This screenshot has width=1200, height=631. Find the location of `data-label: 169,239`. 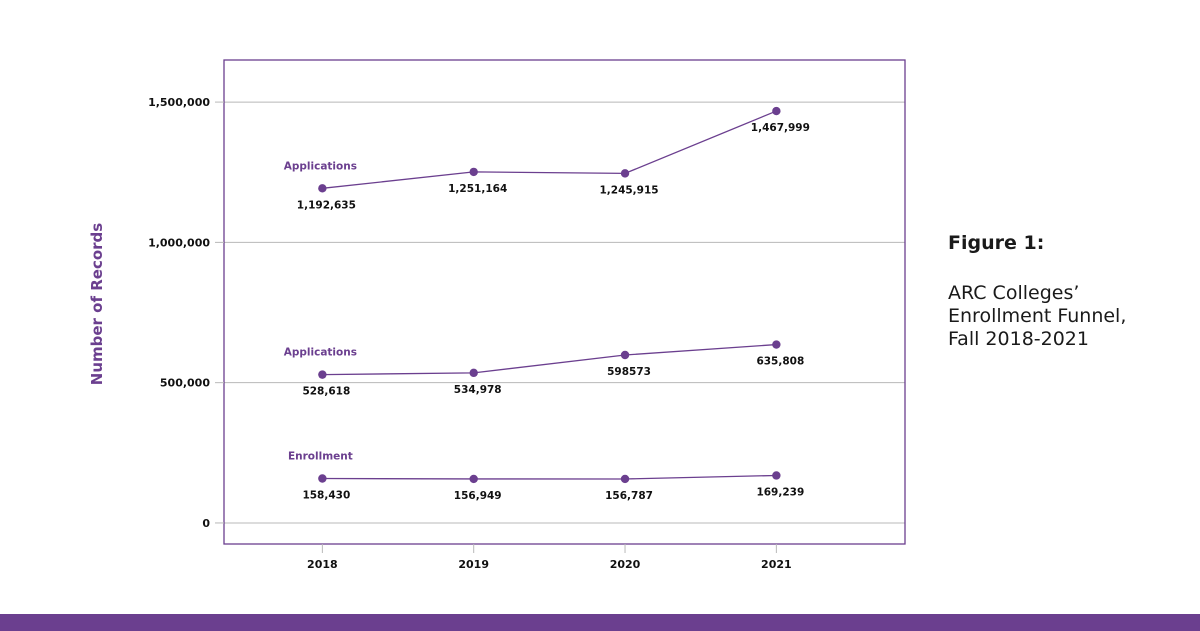

data-label: 169,239 is located at coordinates (780, 492).